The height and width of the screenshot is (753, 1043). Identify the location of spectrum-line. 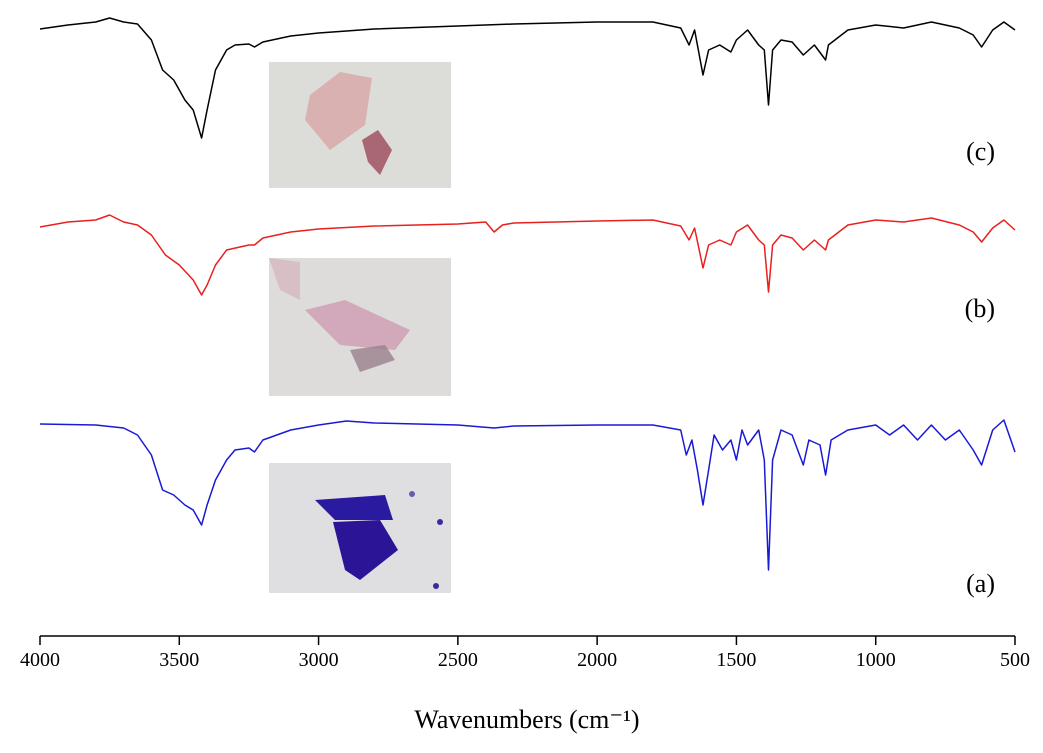
(527, 255).